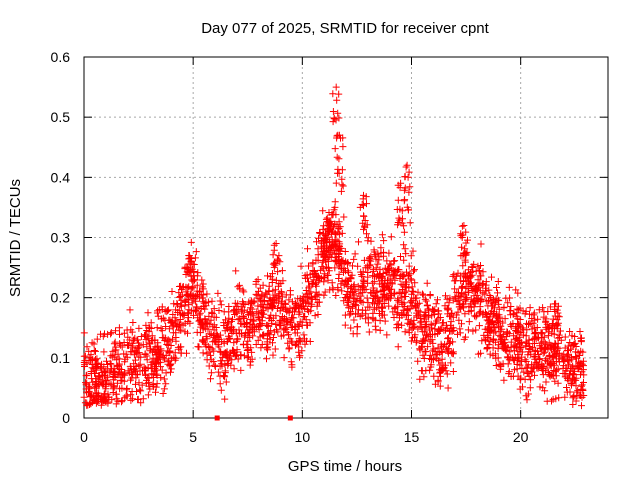  What do you see at coordinates (193, 437) in the screenshot?
I see `x-tick-label: 5` at bounding box center [193, 437].